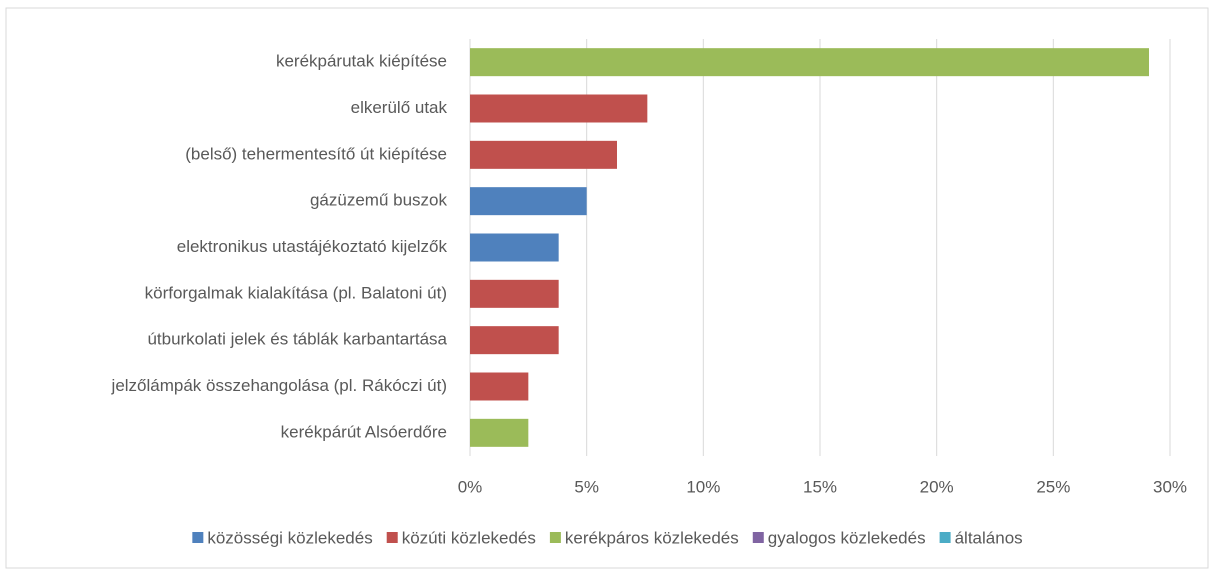 Image resolution: width=1215 pixels, height=574 pixels. Describe the element at coordinates (652, 537) in the screenshot. I see `legend-label: kerékpáros közlekedés` at that location.